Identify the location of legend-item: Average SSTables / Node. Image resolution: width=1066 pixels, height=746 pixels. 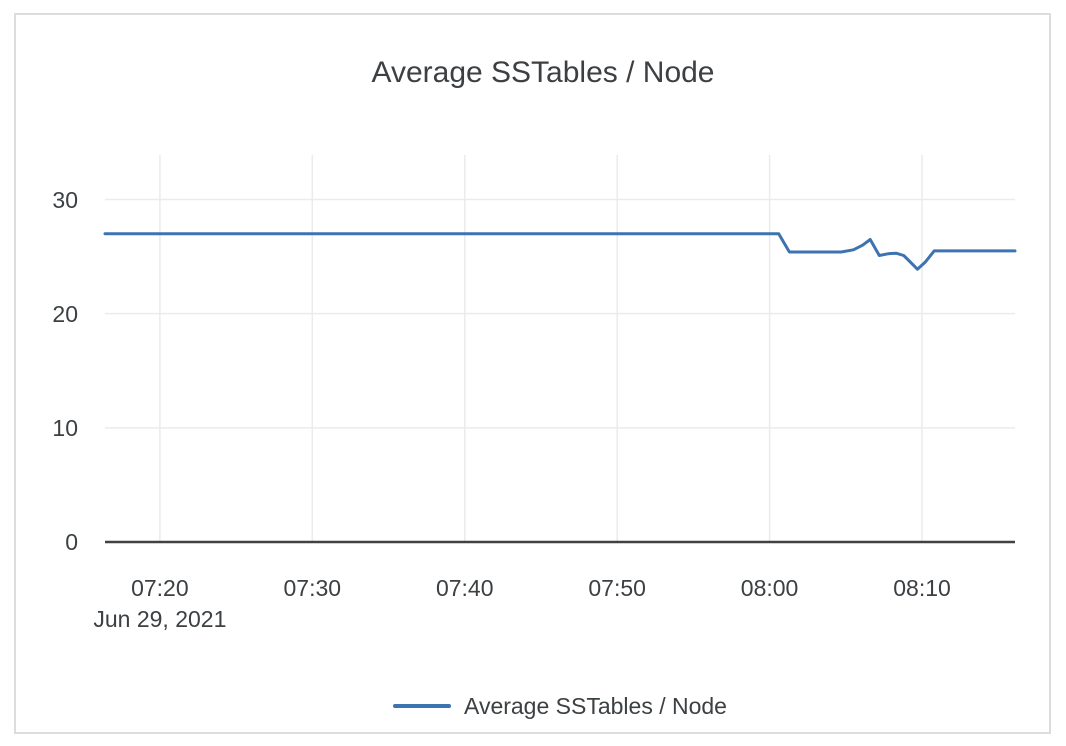
(560, 706).